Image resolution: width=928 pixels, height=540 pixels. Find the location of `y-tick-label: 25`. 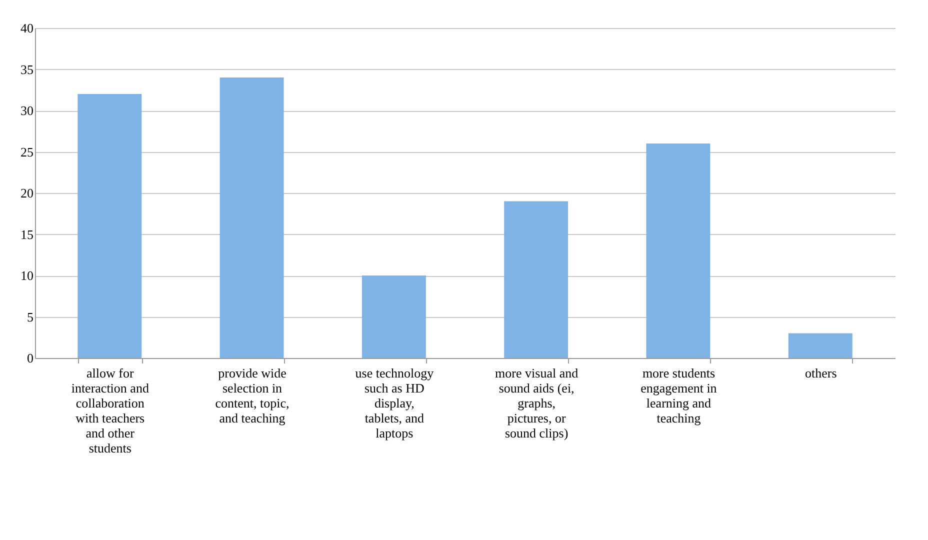

y-tick-label: 25 is located at coordinates (27, 152).